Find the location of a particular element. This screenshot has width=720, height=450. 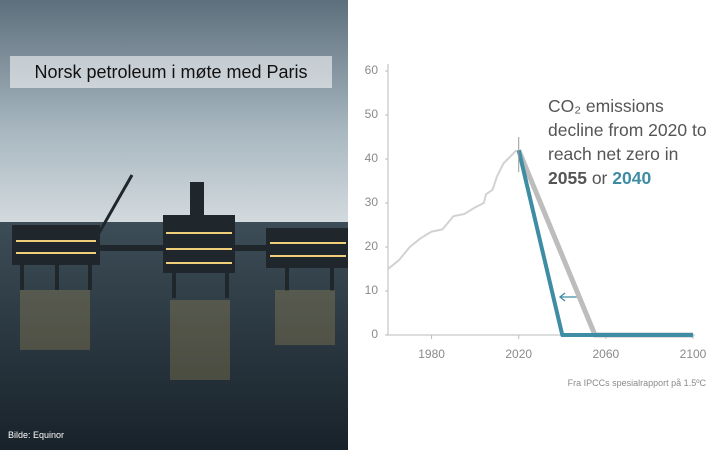

slide-title: Norsk petroleum i møte med Paris is located at coordinates (171, 72).